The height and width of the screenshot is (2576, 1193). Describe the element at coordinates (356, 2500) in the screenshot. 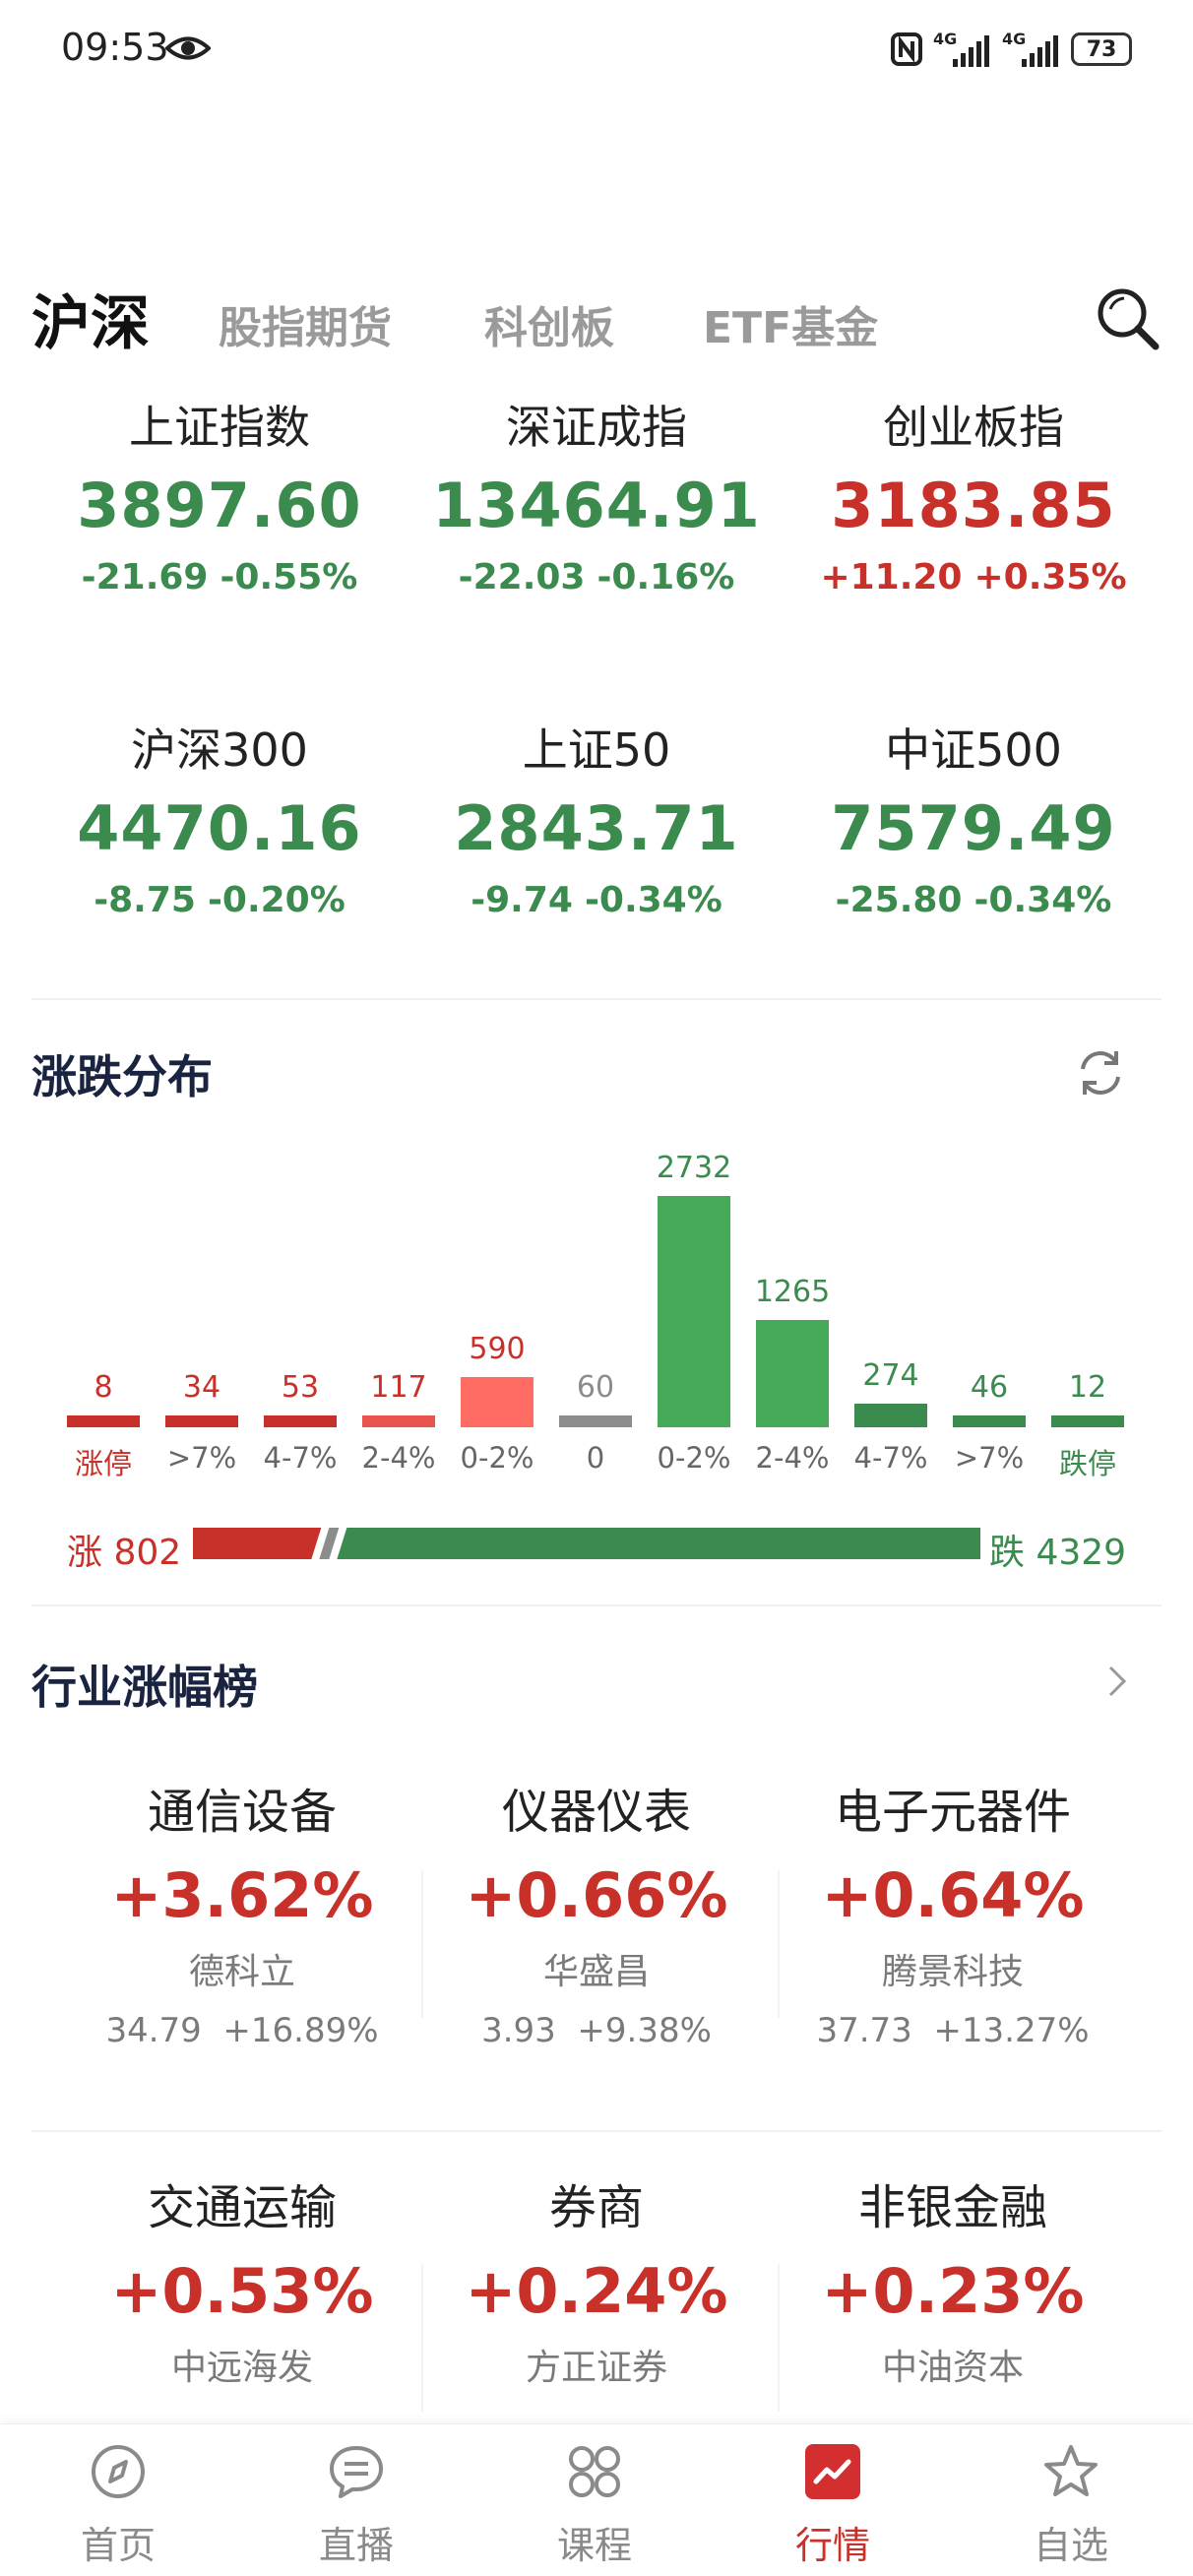

I see `nav-live: 直播` at that location.